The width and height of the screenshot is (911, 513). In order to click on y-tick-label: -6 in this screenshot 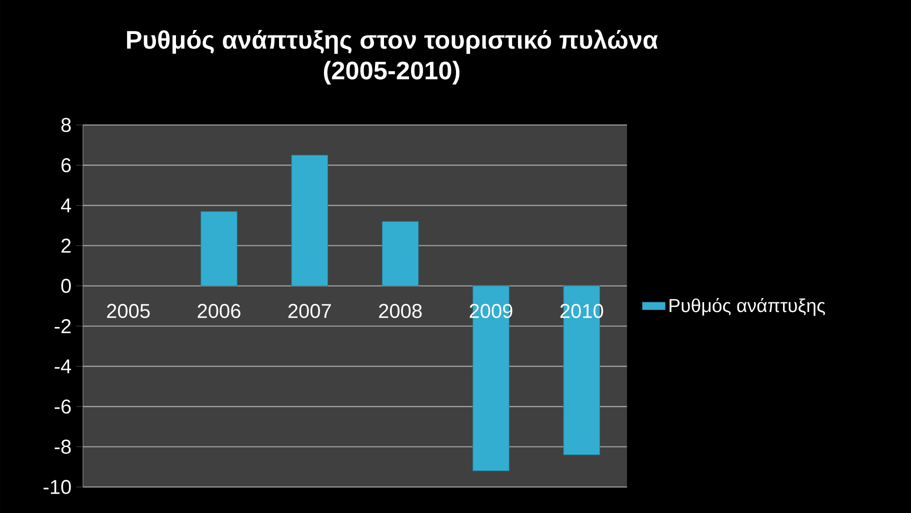, I will do `click(62, 406)`.